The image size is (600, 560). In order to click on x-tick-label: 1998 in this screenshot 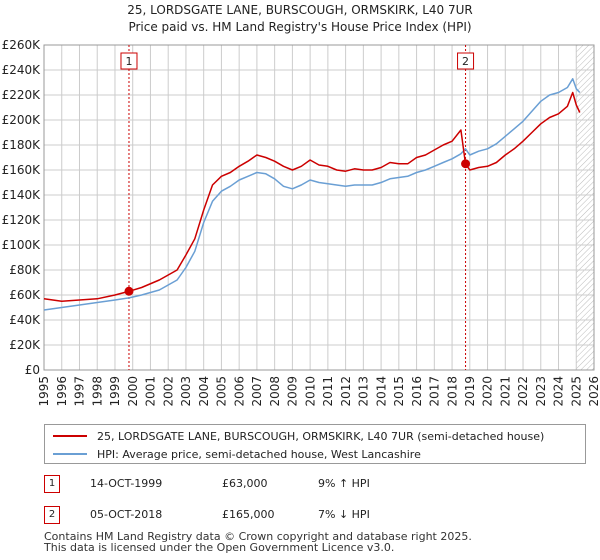, I will do `click(97, 391)`.